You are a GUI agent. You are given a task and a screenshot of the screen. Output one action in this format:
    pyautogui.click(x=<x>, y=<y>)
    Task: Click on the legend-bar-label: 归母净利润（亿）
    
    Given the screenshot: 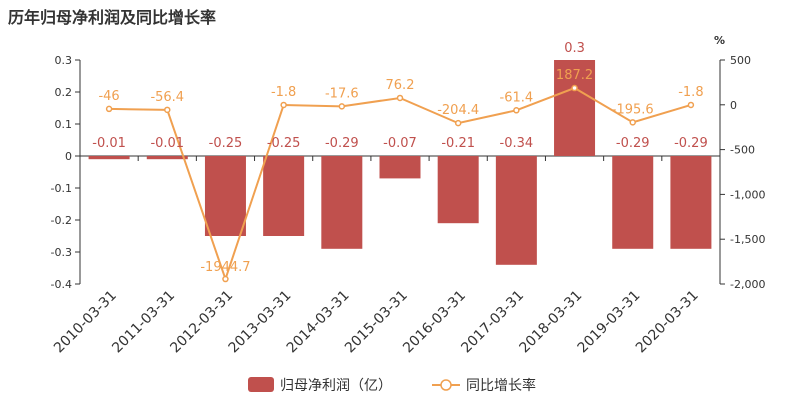 What is the action you would take?
    pyautogui.click(x=336, y=385)
    